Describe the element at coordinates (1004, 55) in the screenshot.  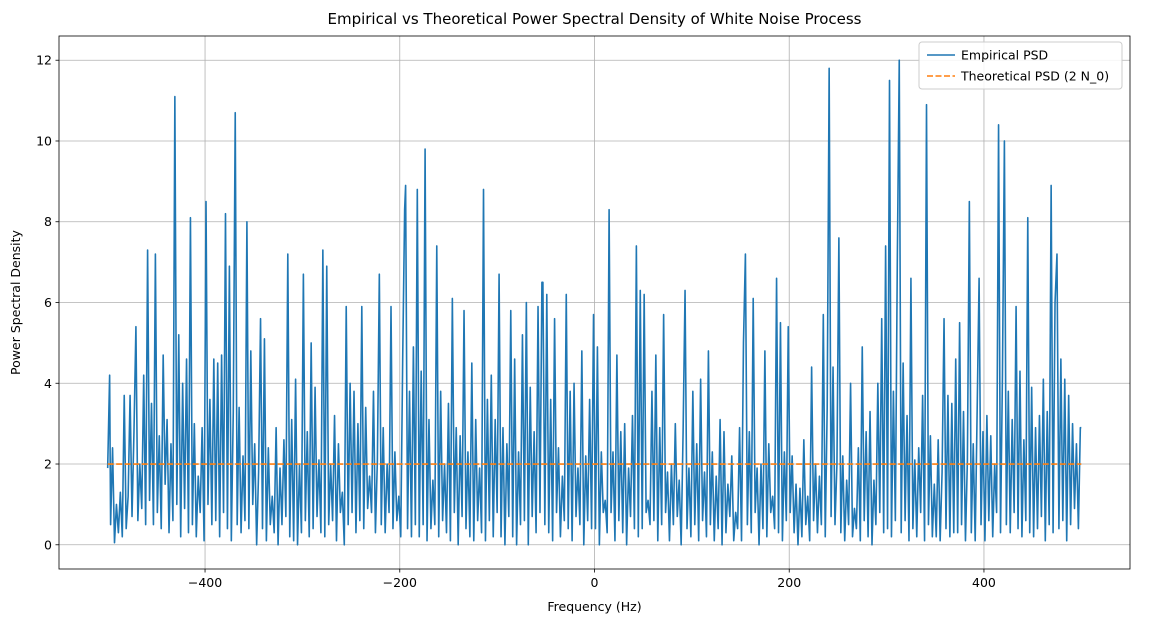
I see `legend-label-empirical: Empirical PSD` at that location.